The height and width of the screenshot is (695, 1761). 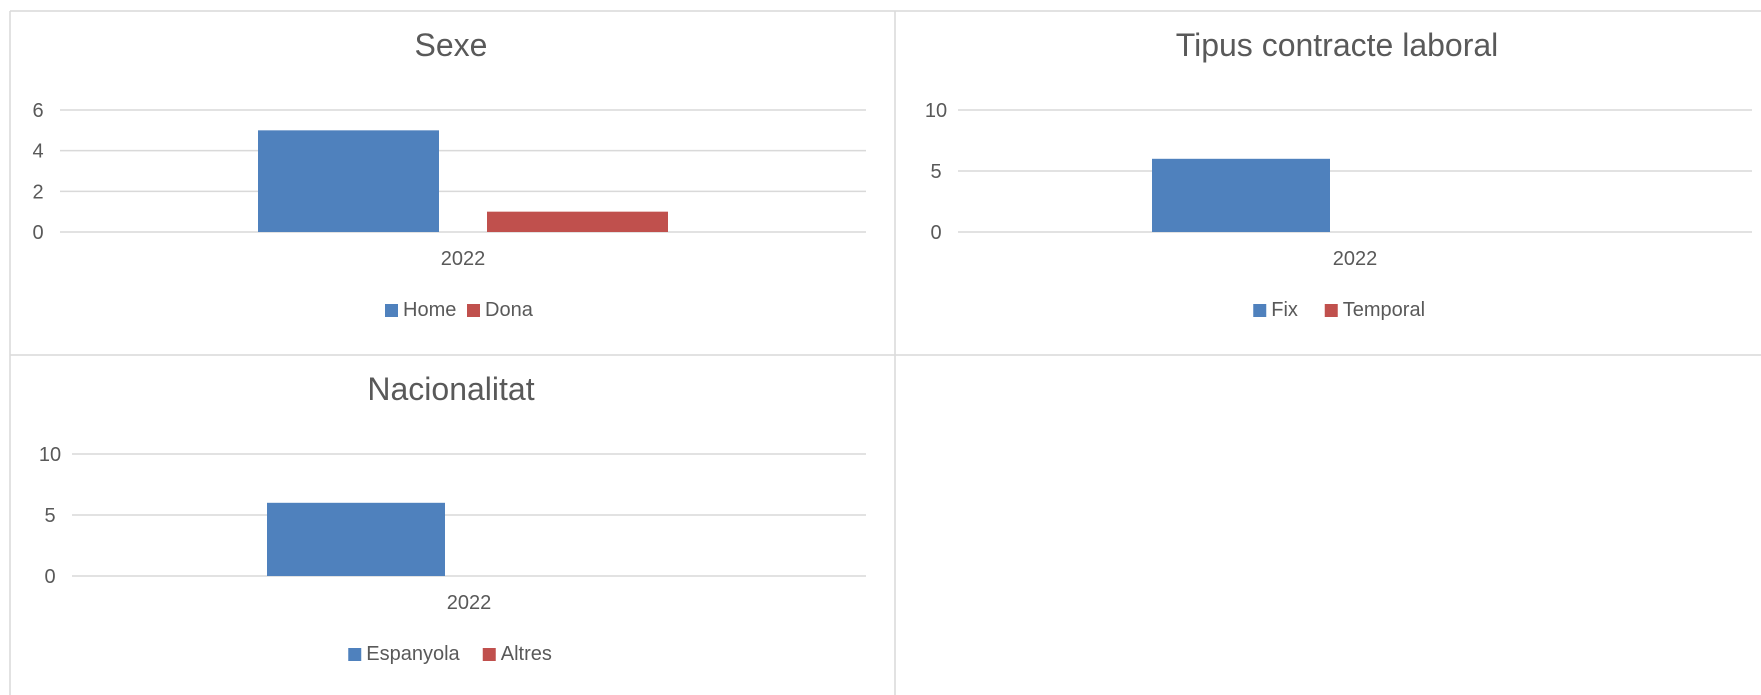 I want to click on chart-title: Sexe, so click(x=451, y=45).